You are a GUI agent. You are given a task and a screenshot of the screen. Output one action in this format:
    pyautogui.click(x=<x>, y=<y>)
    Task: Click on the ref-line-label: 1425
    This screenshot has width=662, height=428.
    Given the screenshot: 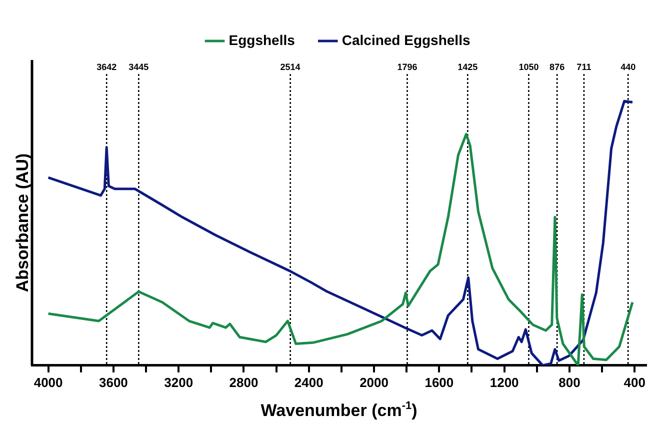 What is the action you would take?
    pyautogui.click(x=468, y=67)
    